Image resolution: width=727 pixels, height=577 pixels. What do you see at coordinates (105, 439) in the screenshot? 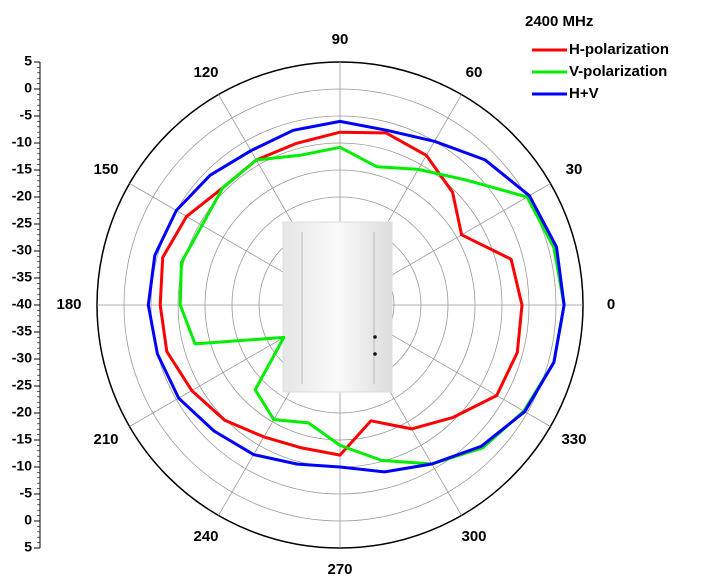
I see `angle-label: 210` at bounding box center [105, 439].